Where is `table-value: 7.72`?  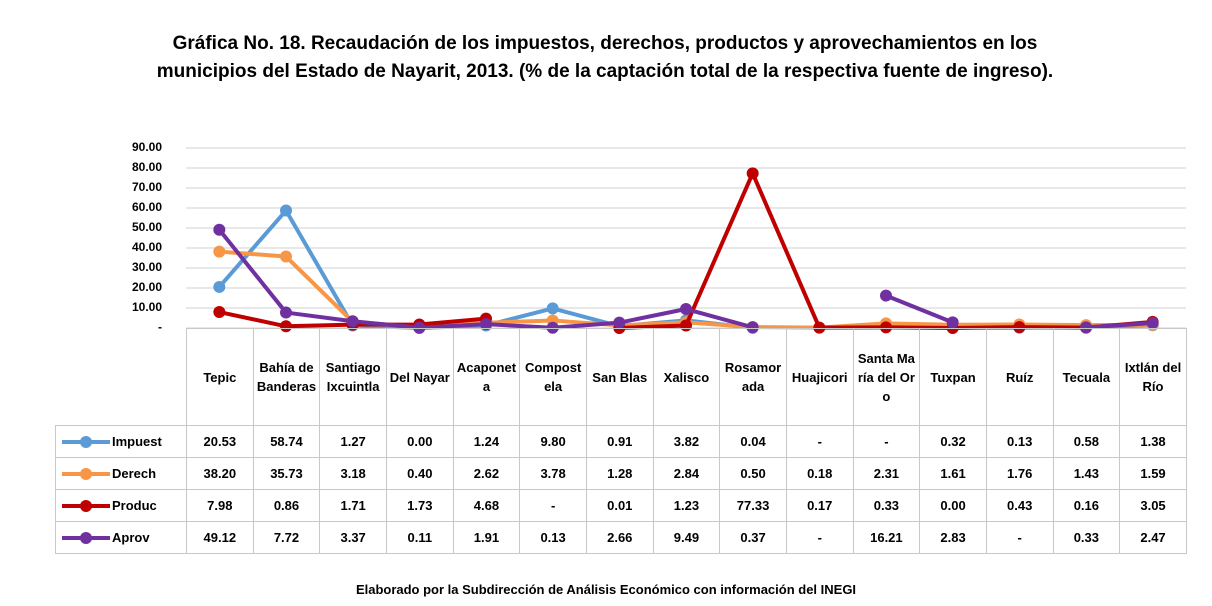
table-value: 7.72 is located at coordinates (286, 537).